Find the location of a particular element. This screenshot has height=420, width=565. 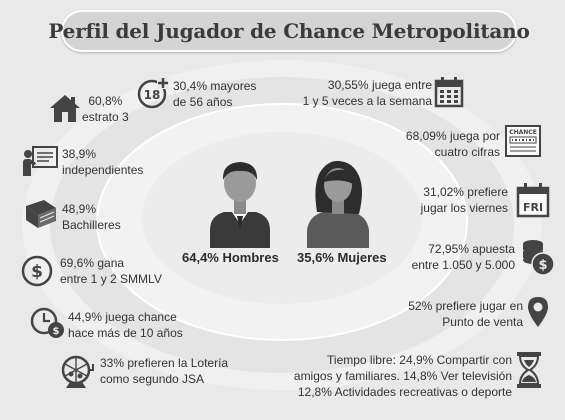

independent-stat: 38,9% independientes is located at coordinates (103, 162).